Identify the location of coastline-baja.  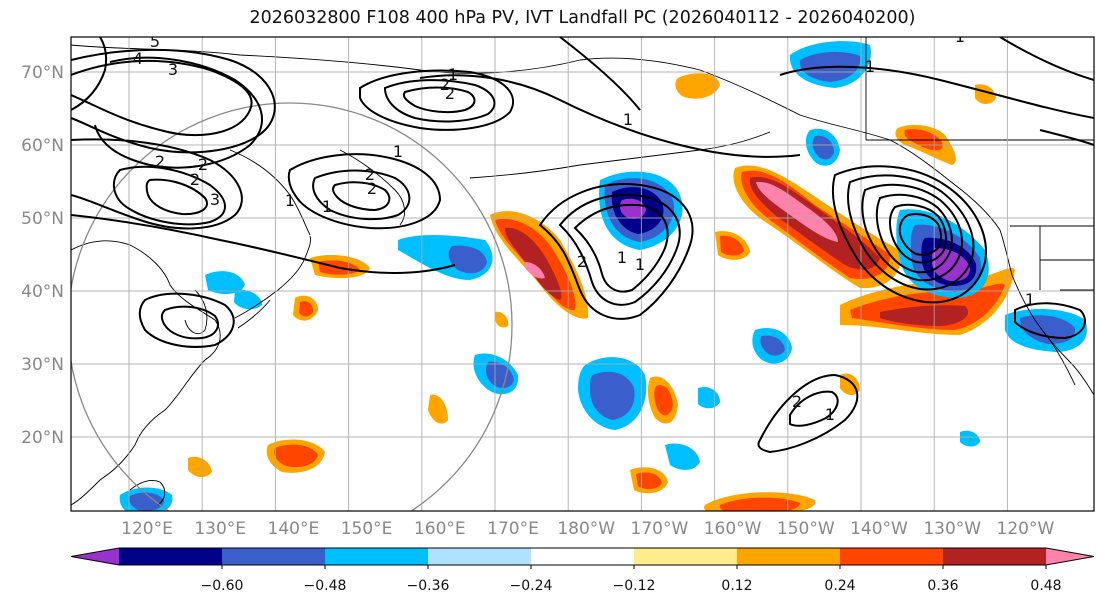
(1062, 362).